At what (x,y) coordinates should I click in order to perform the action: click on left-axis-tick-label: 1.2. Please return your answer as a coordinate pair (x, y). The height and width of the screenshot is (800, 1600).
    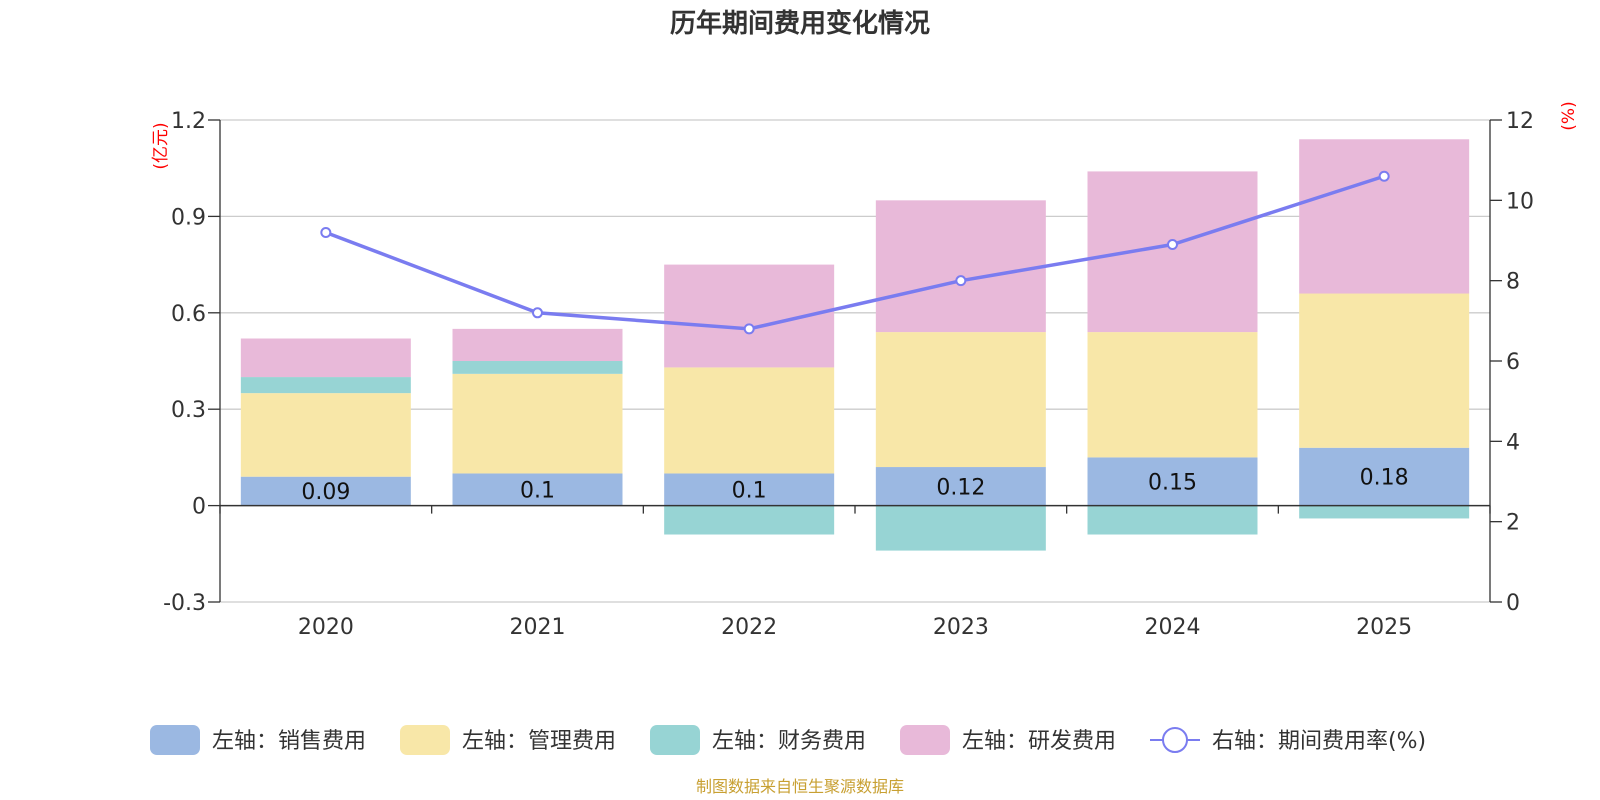
    Looking at the image, I should click on (188, 121).